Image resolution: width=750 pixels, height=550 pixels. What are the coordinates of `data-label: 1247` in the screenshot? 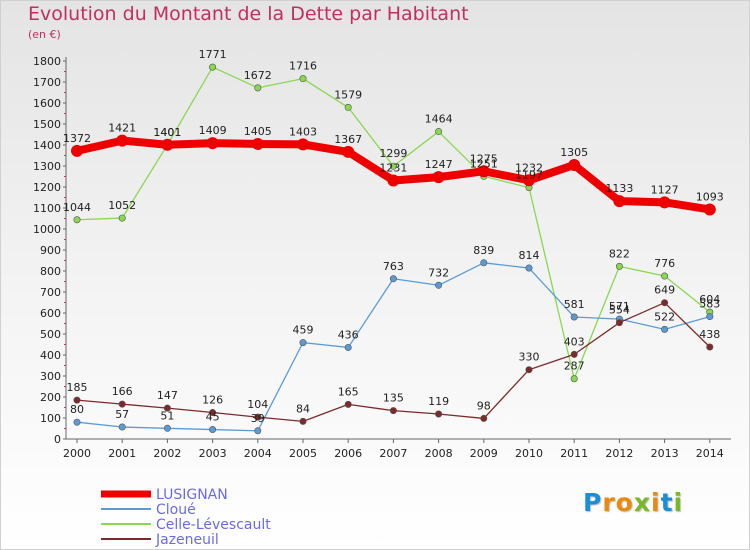 It's located at (439, 164).